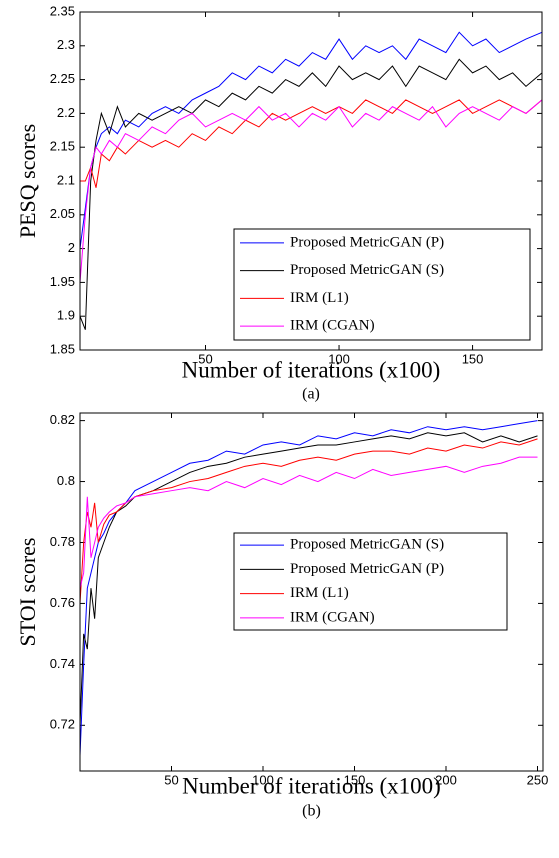  Describe the element at coordinates (538, 779) in the screenshot. I see `x-tick-label: 250` at that location.